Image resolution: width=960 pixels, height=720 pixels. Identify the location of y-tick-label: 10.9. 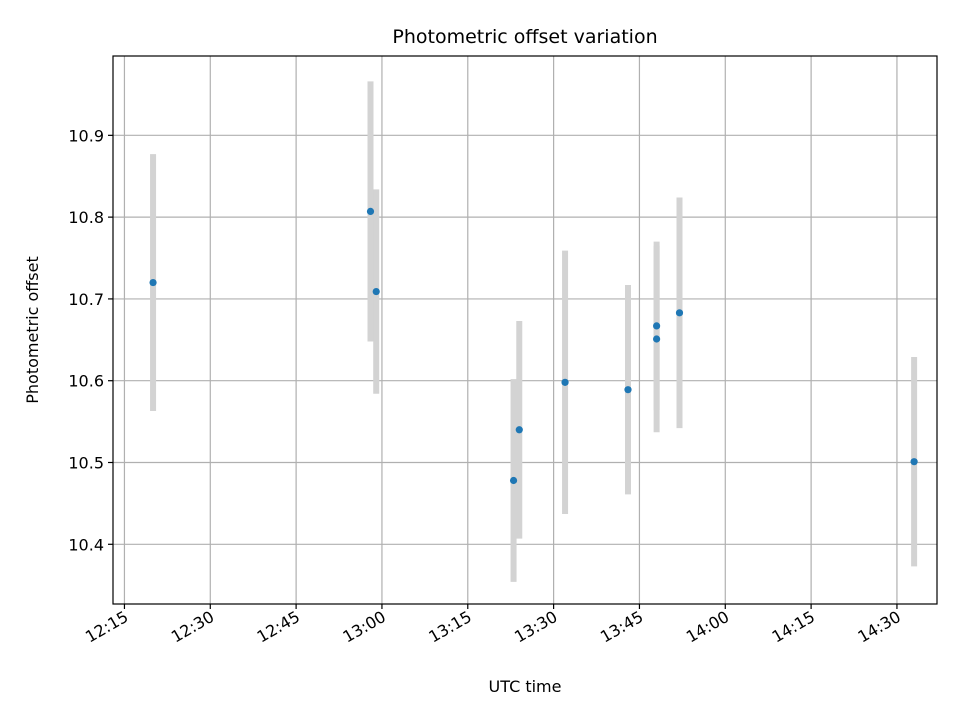
(86, 135).